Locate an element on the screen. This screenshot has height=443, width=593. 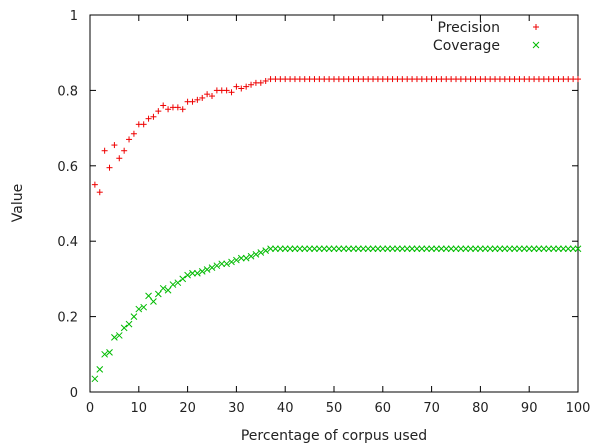
y-tick-label: 1 is located at coordinates (74, 16).